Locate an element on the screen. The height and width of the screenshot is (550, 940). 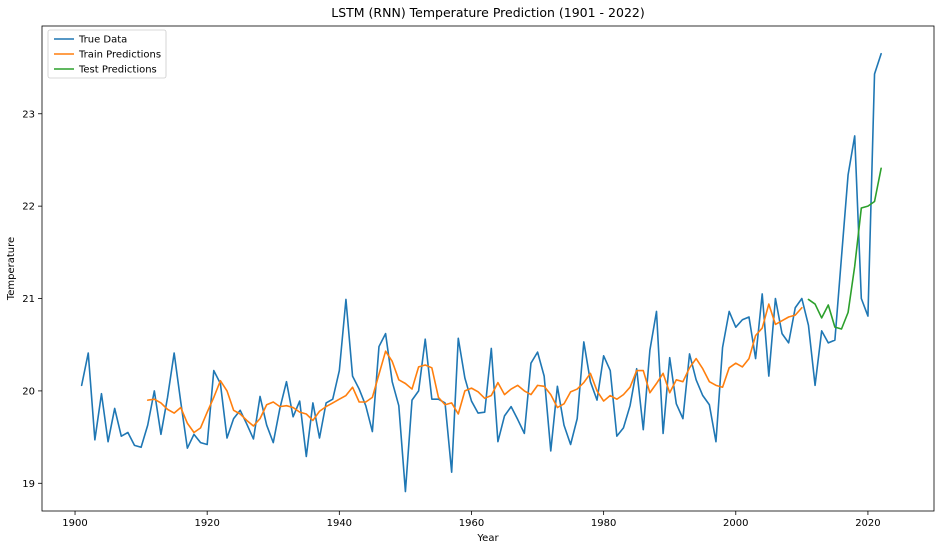
y-tick-label: 19 is located at coordinates (28, 484).